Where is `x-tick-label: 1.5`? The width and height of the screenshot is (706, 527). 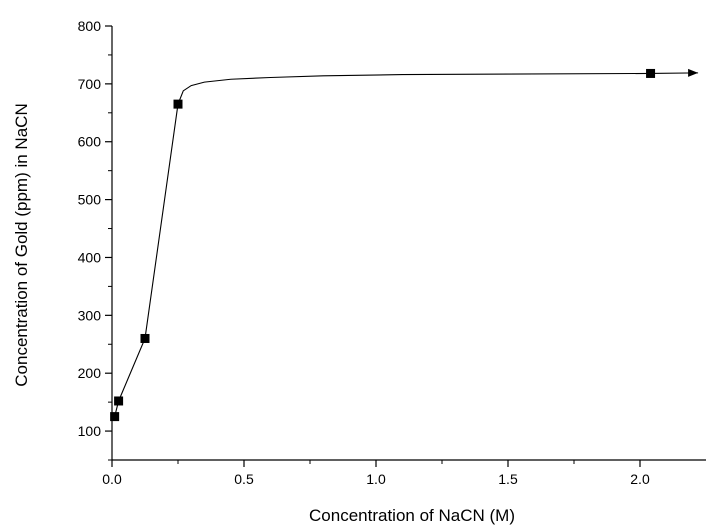 x-tick-label: 1.5 is located at coordinates (508, 479).